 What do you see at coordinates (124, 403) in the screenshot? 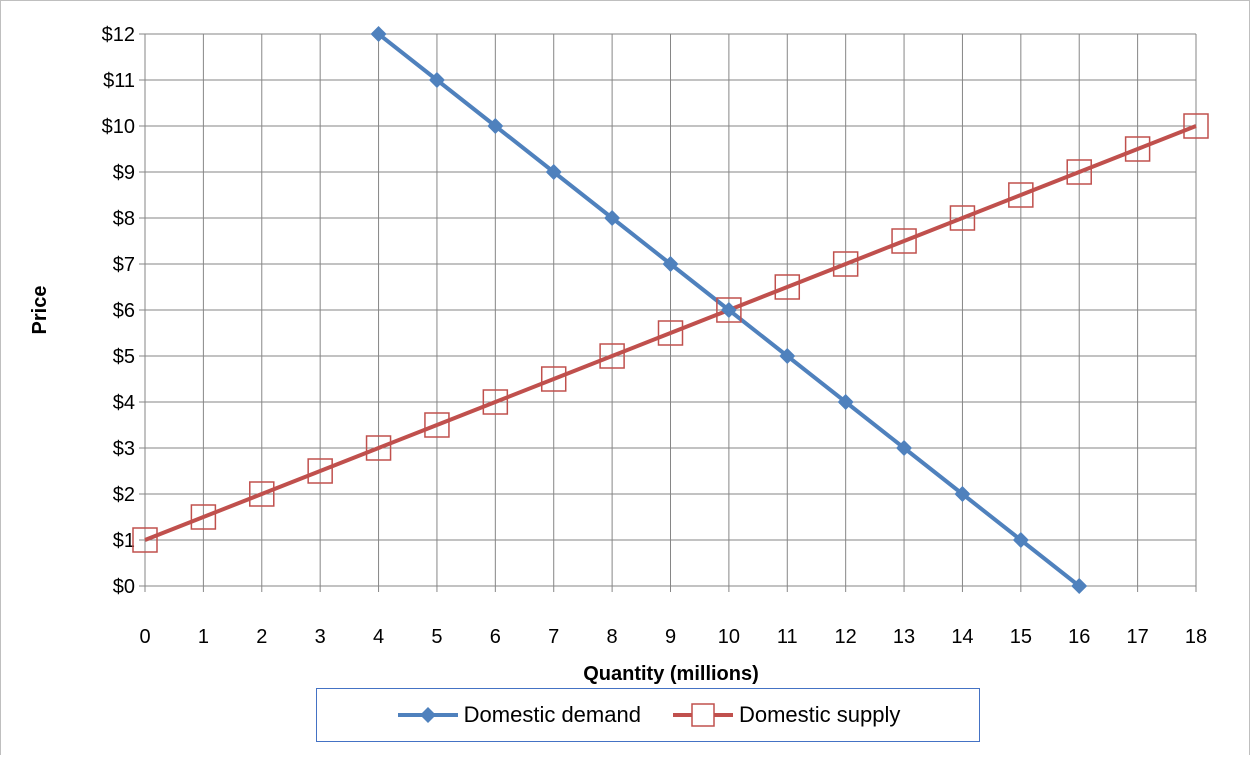
I see `y-tick-label: $4` at bounding box center [124, 403].